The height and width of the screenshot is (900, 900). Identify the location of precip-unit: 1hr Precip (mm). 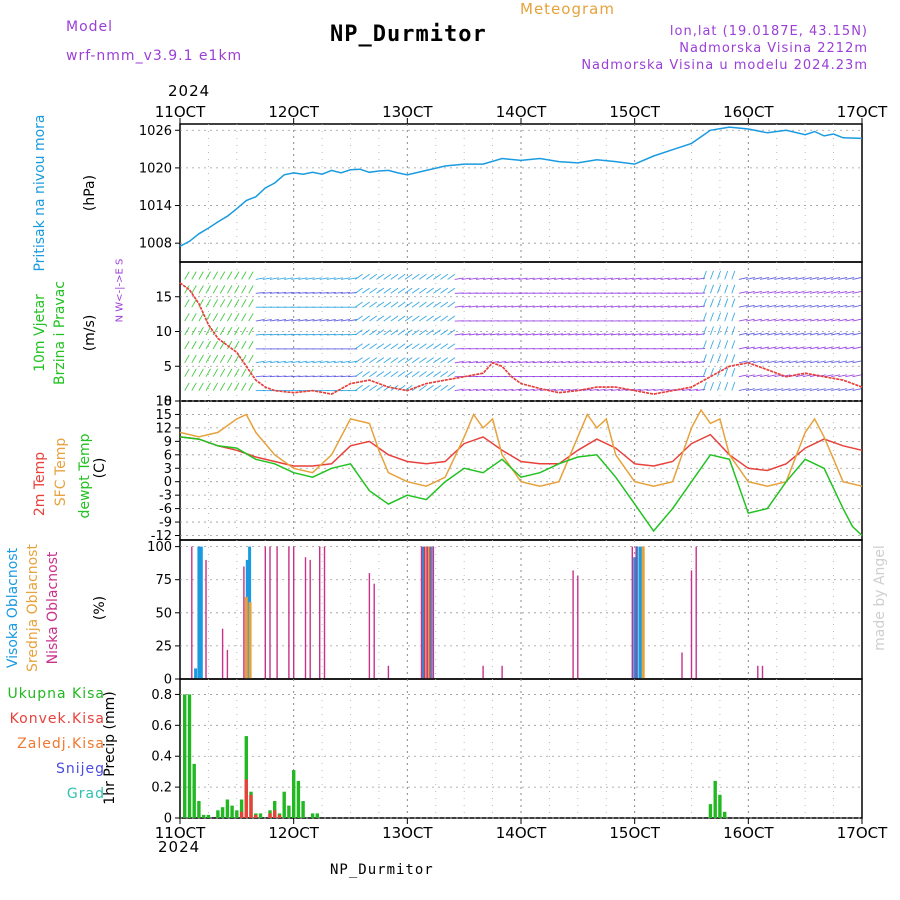
(110, 748).